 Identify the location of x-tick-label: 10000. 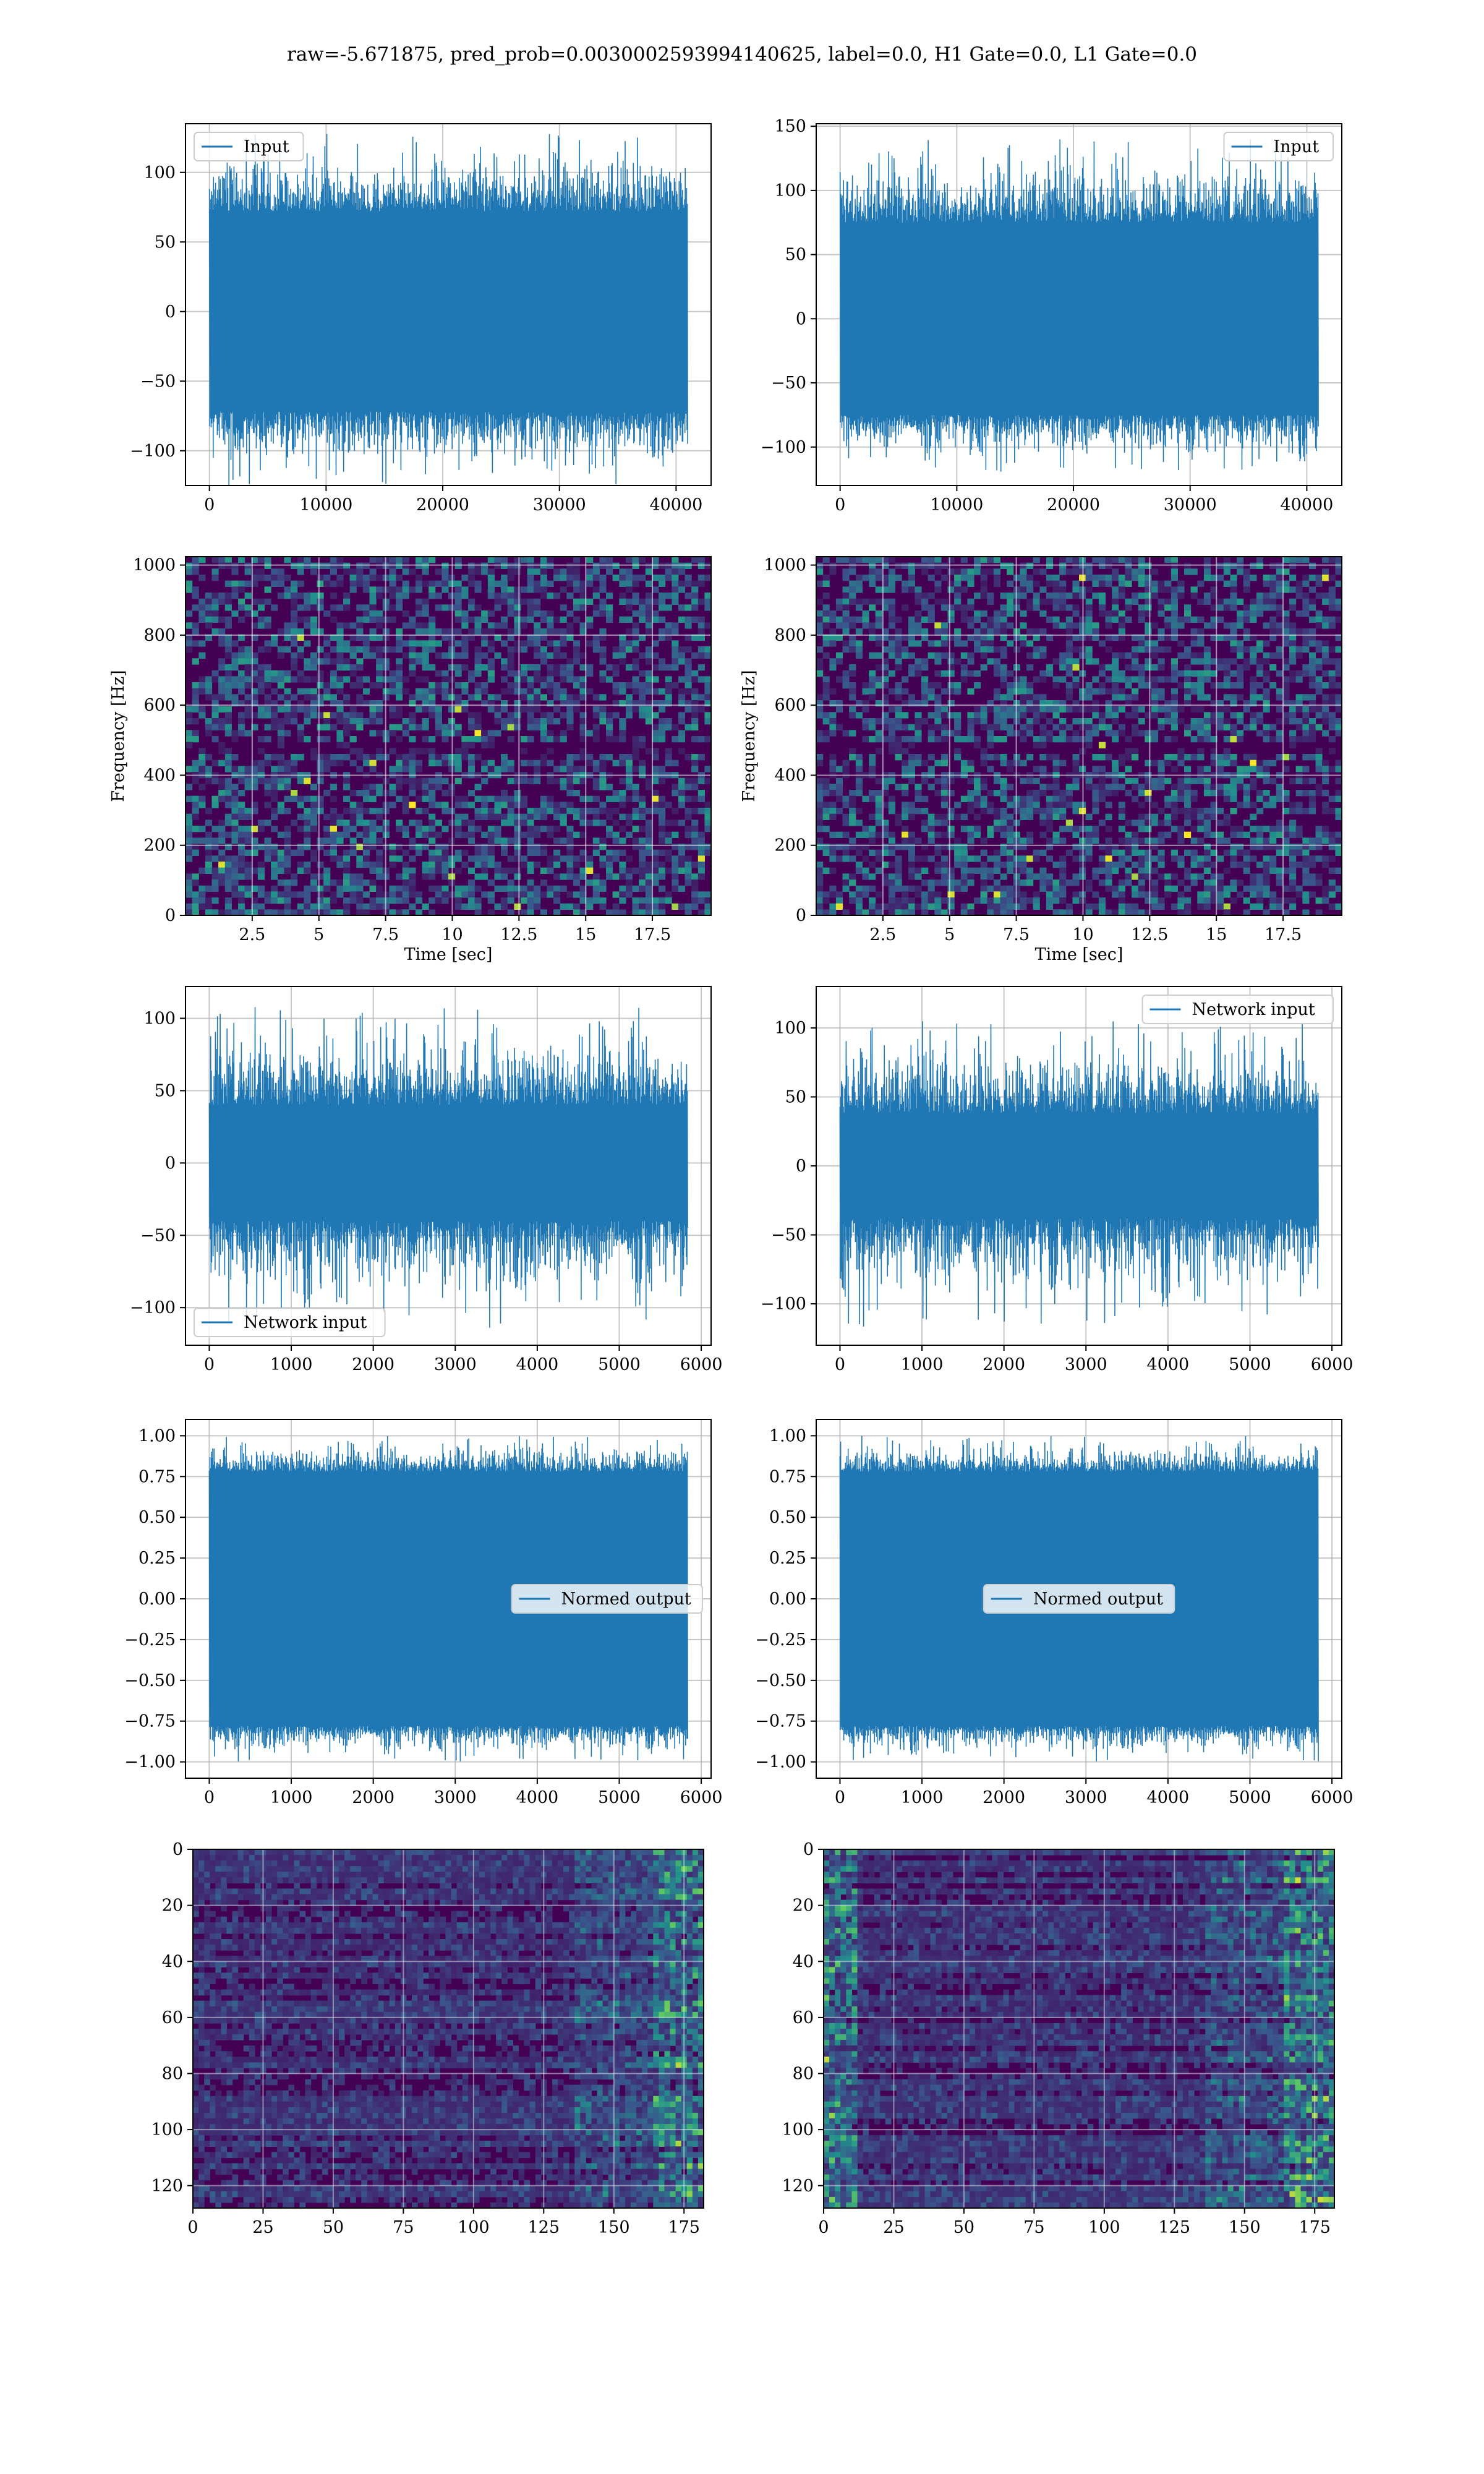
(325, 505).